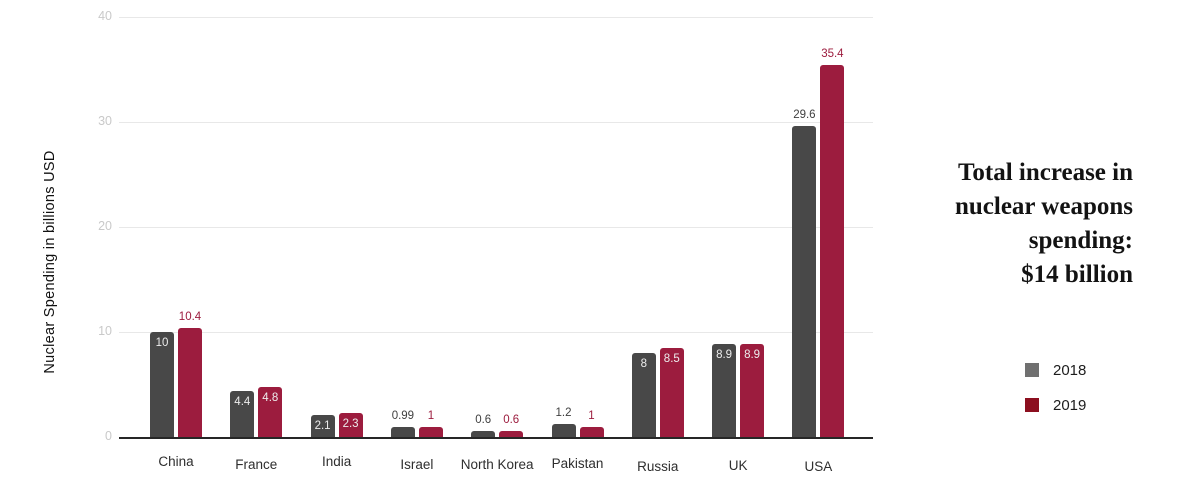  What do you see at coordinates (832, 54) in the screenshot?
I see `value-label-2019-usa: 35.4` at bounding box center [832, 54].